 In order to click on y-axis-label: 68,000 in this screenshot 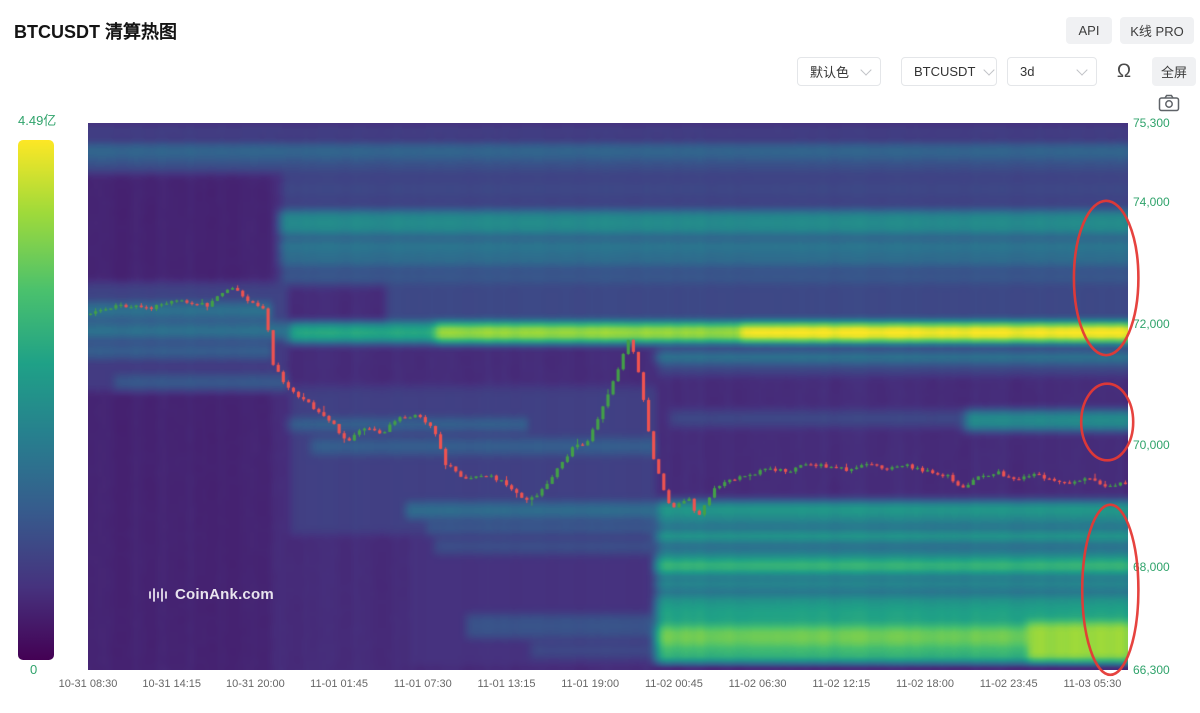, I will do `click(1151, 566)`.